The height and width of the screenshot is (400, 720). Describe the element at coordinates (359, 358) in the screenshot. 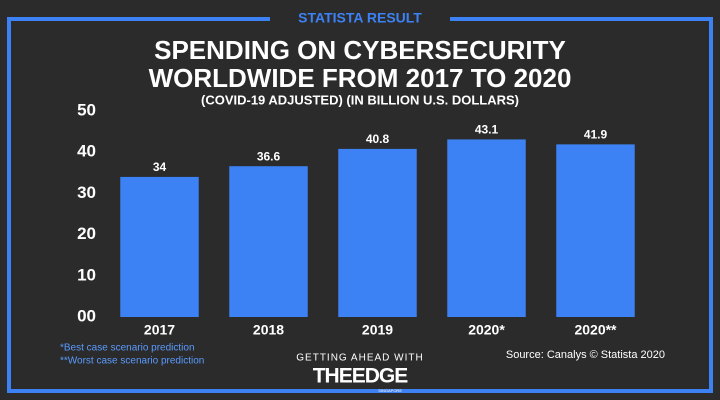

I see `brand-tagline: GETTING AHEAD WITH` at that location.